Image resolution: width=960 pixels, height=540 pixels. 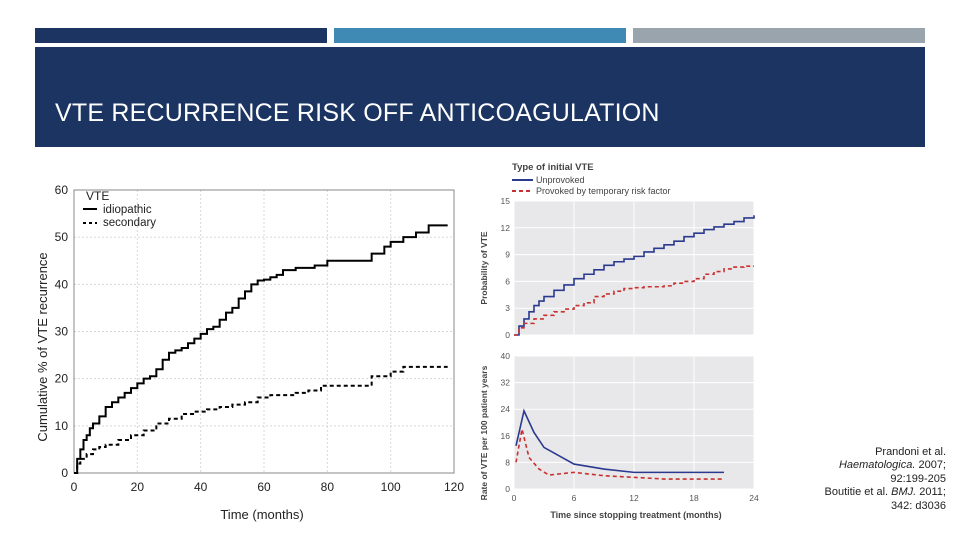 I want to click on chart1-ytick-label: 50, so click(x=62, y=237).